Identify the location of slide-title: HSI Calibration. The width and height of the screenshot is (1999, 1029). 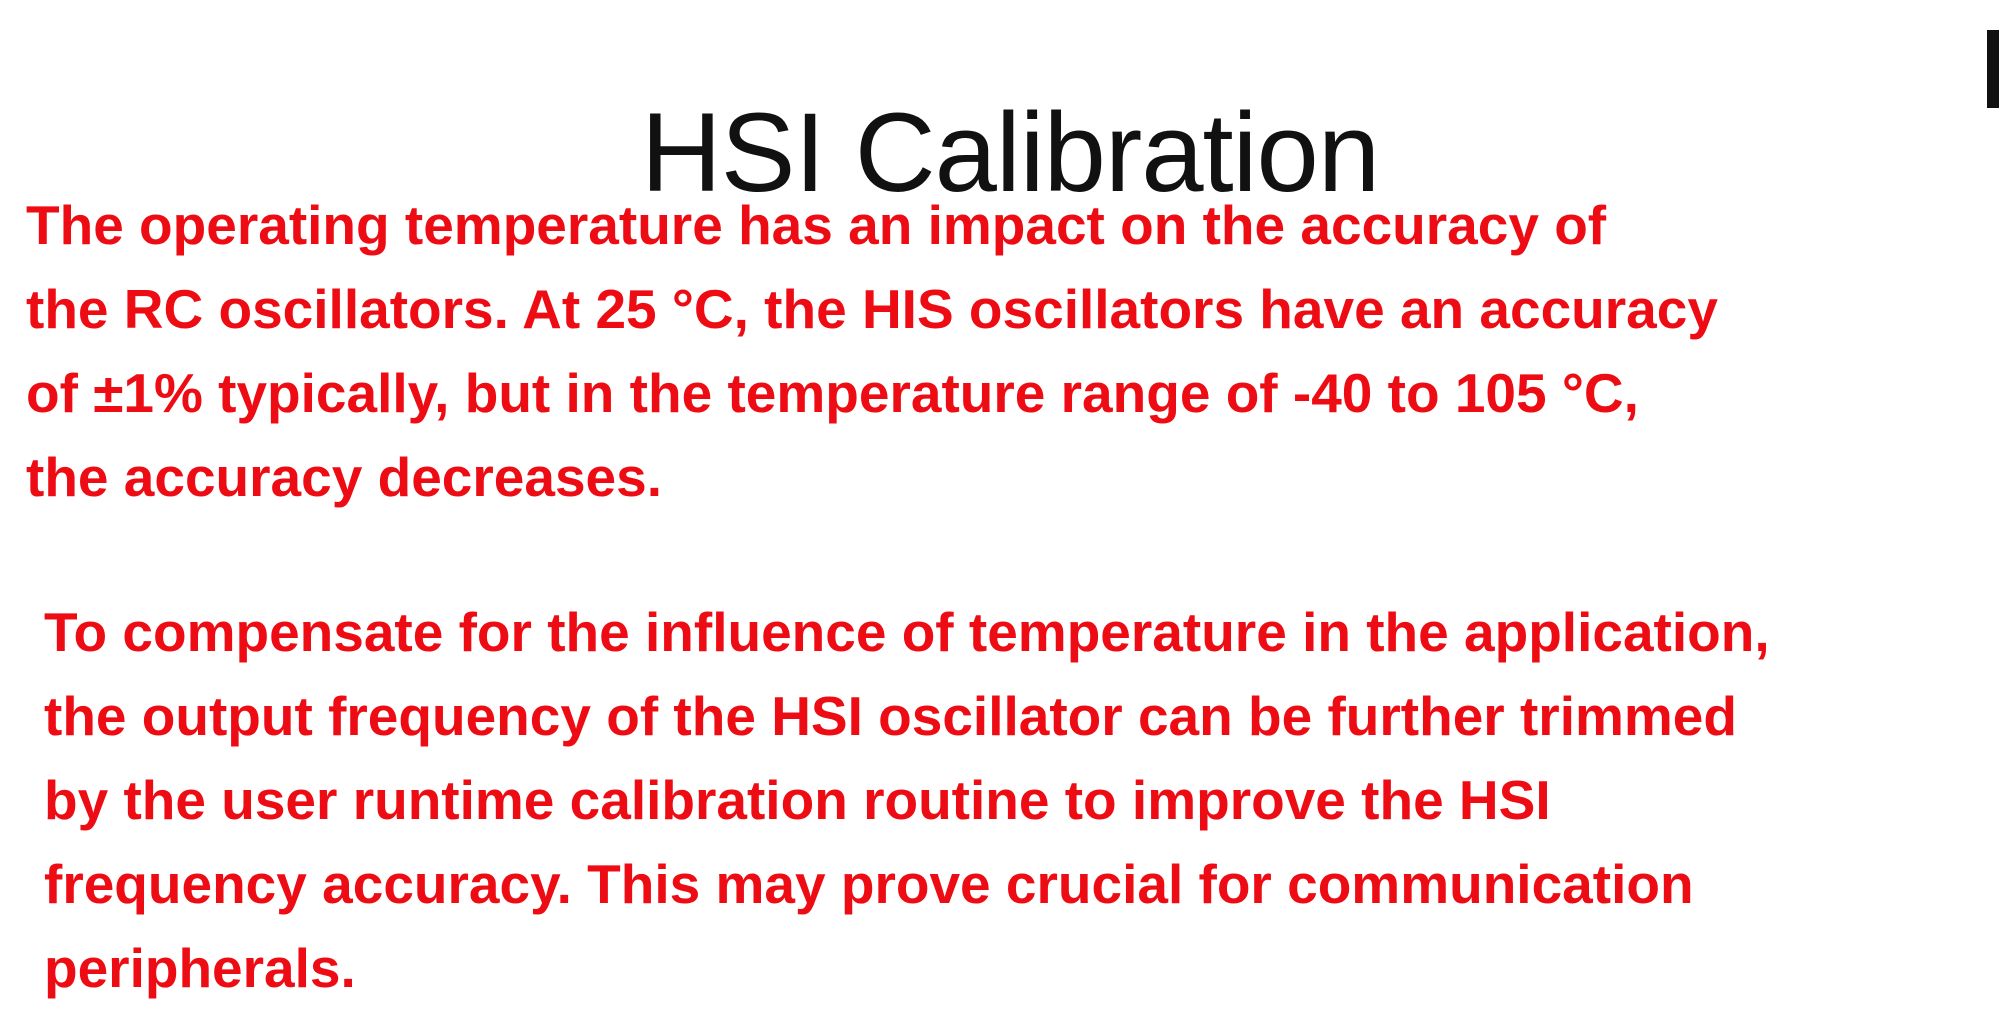
(1010, 153).